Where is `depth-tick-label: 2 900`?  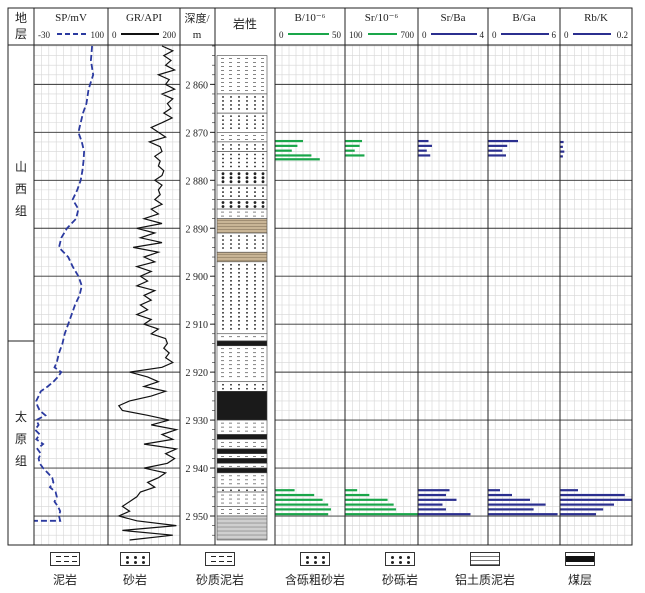 depth-tick-label: 2 900 is located at coordinates (197, 277).